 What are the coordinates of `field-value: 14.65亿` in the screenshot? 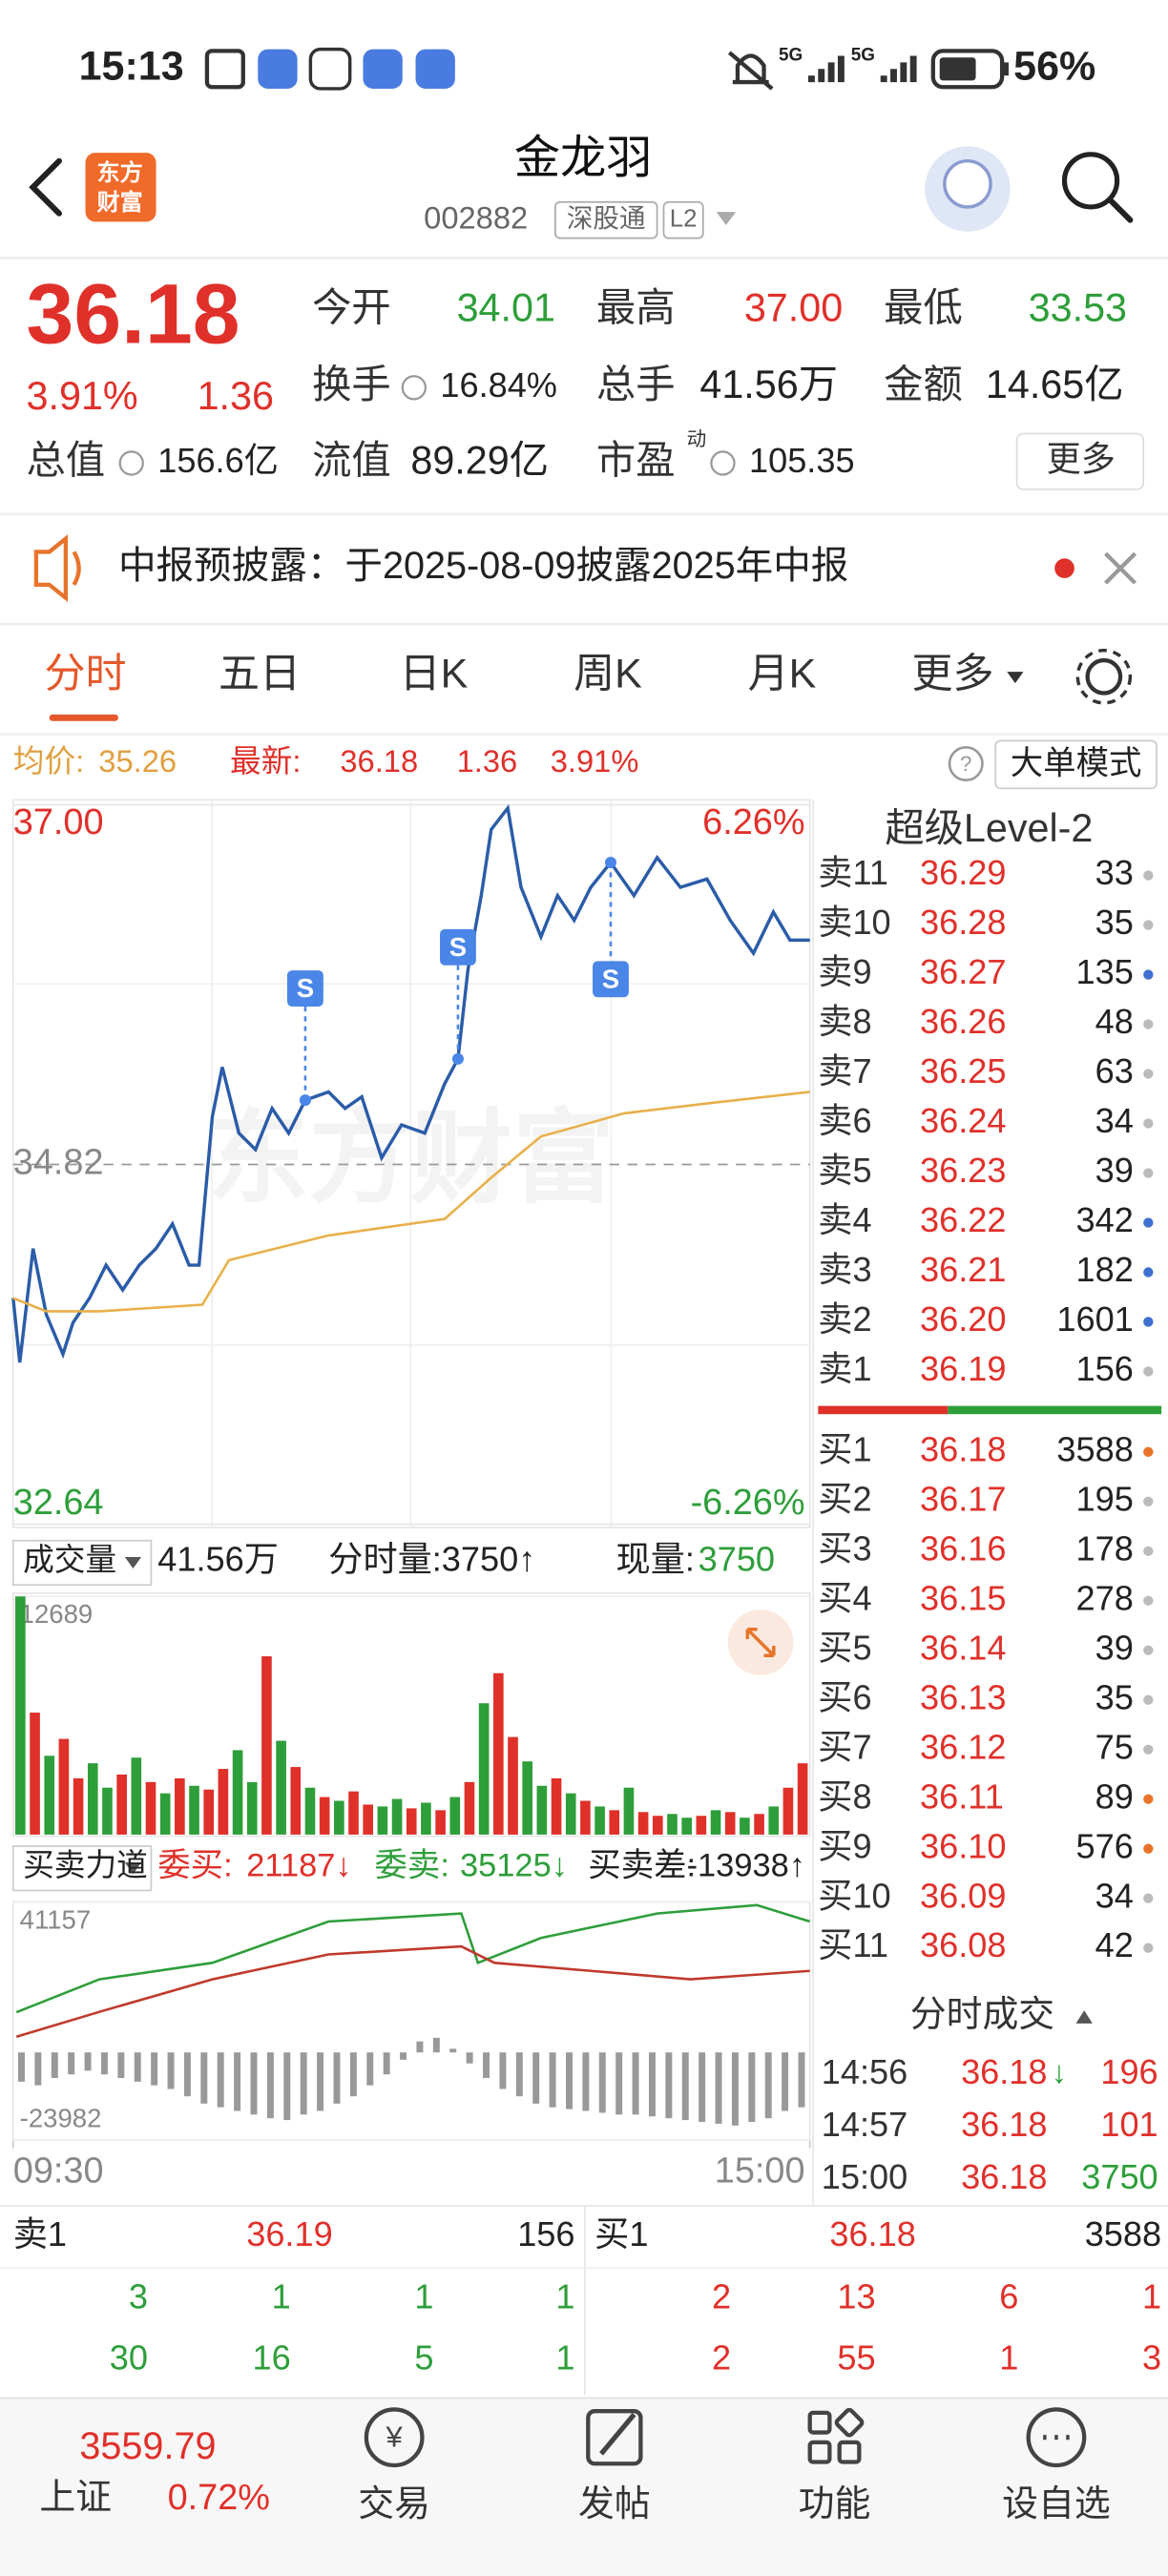 It's located at (1055, 384).